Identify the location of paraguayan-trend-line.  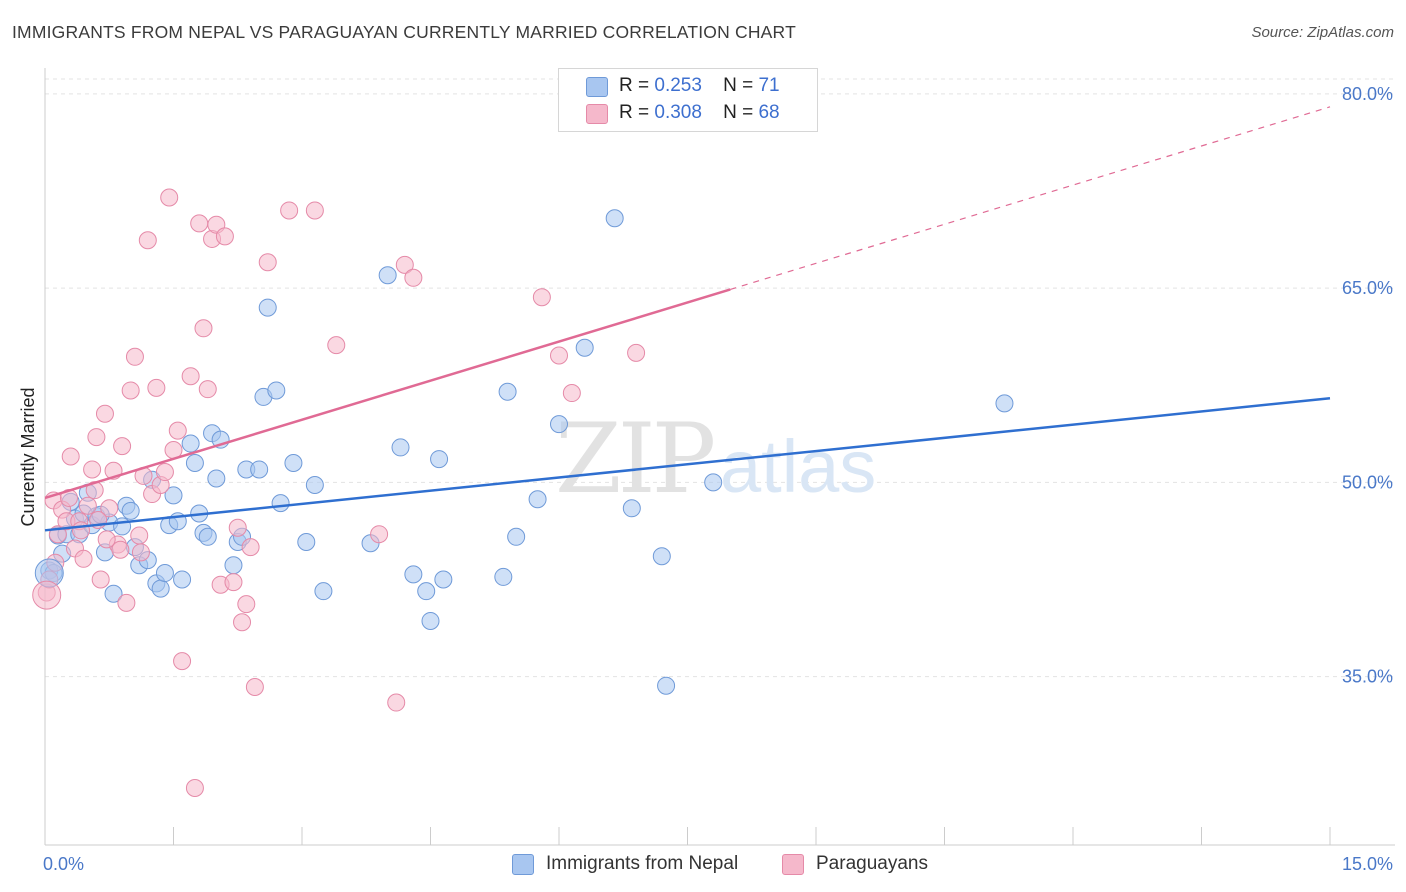
(387, 394).